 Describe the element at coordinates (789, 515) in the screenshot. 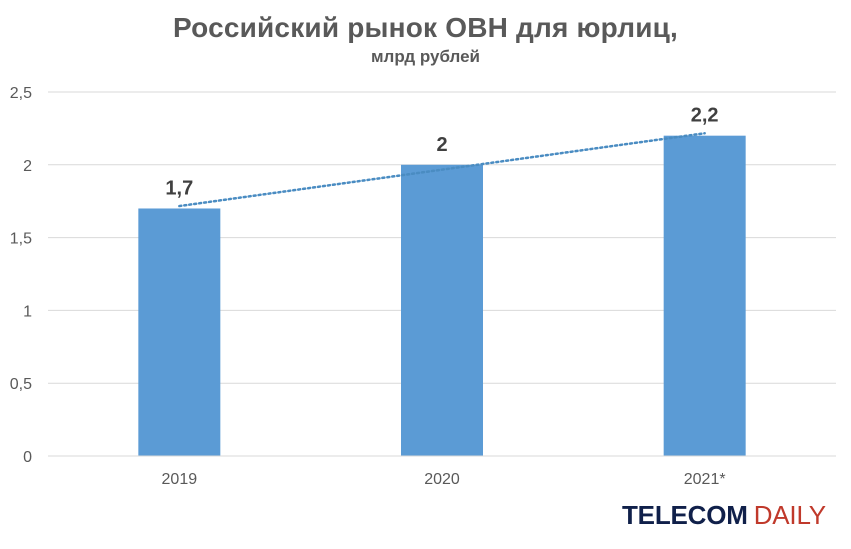

I see `brand-part2: DAILY` at that location.